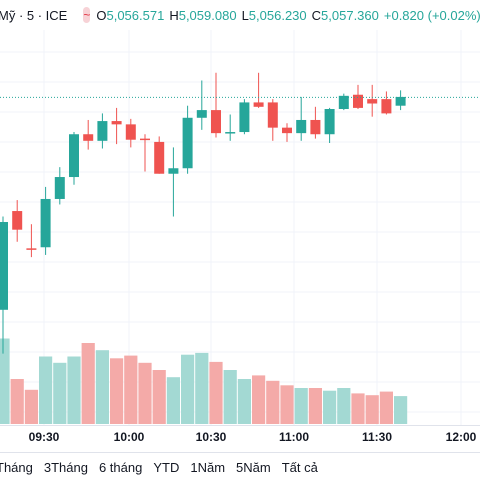 This screenshot has height=481, width=480. I want to click on low-label: L, so click(245, 15).